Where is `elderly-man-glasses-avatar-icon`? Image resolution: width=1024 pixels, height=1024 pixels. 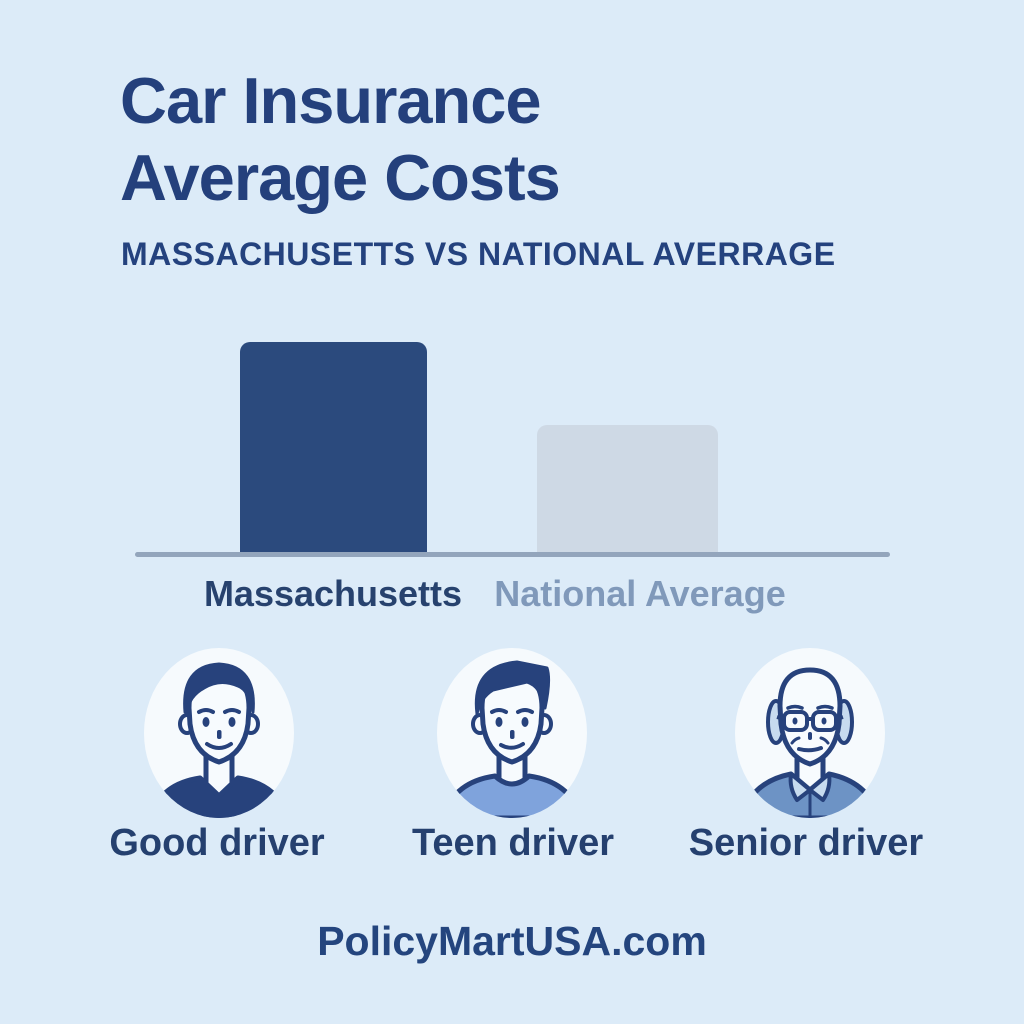
elderly-man-glasses-avatar-icon is located at coordinates (810, 742).